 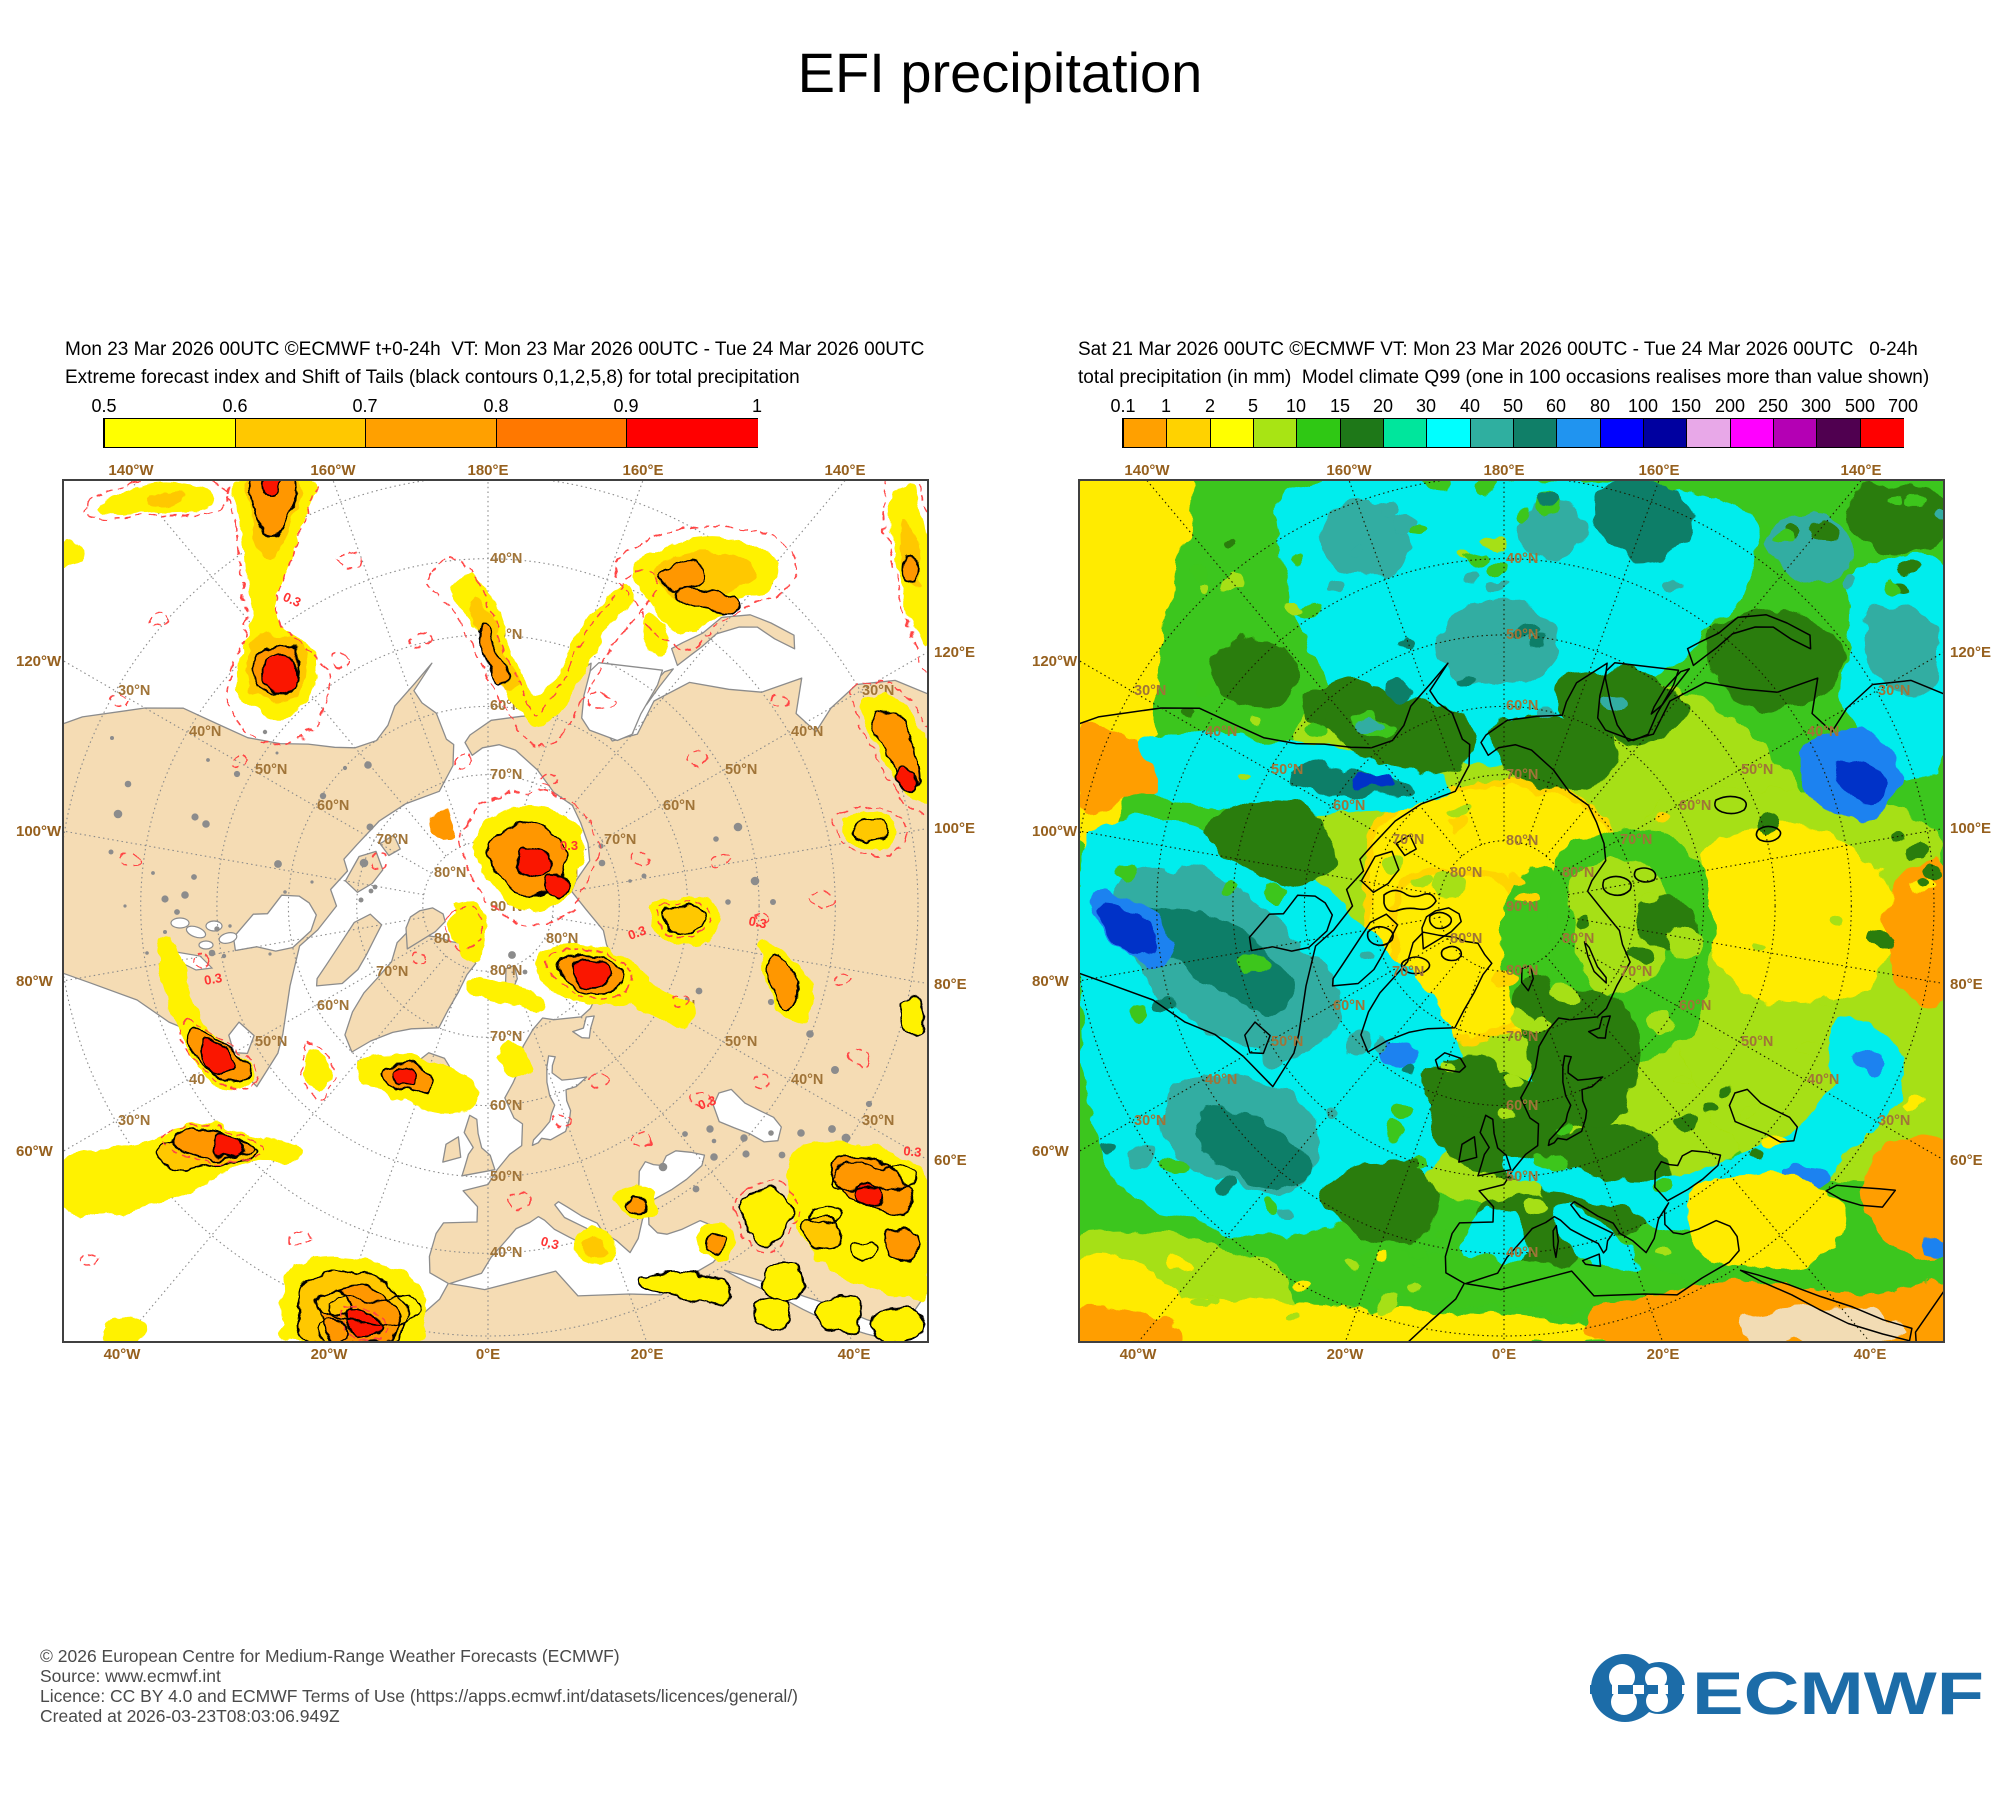 What do you see at coordinates (35, 1151) in the screenshot?
I see `svg-text: 60°W` at bounding box center [35, 1151].